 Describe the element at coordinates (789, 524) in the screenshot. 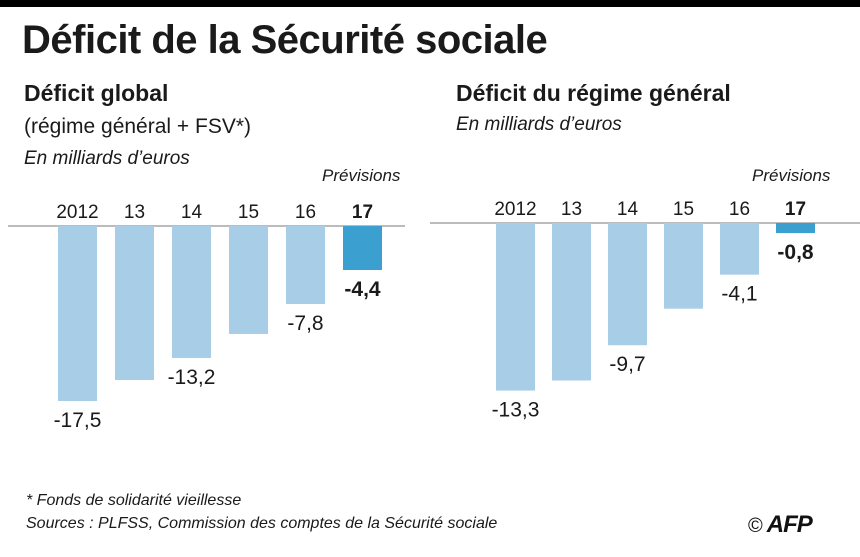

I see `afp-logo: AFP` at that location.